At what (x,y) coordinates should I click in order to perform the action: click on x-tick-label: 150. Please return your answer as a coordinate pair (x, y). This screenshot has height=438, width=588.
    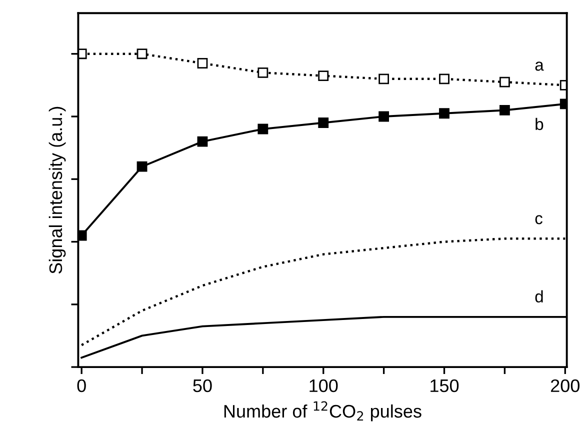
    Looking at the image, I should click on (444, 385).